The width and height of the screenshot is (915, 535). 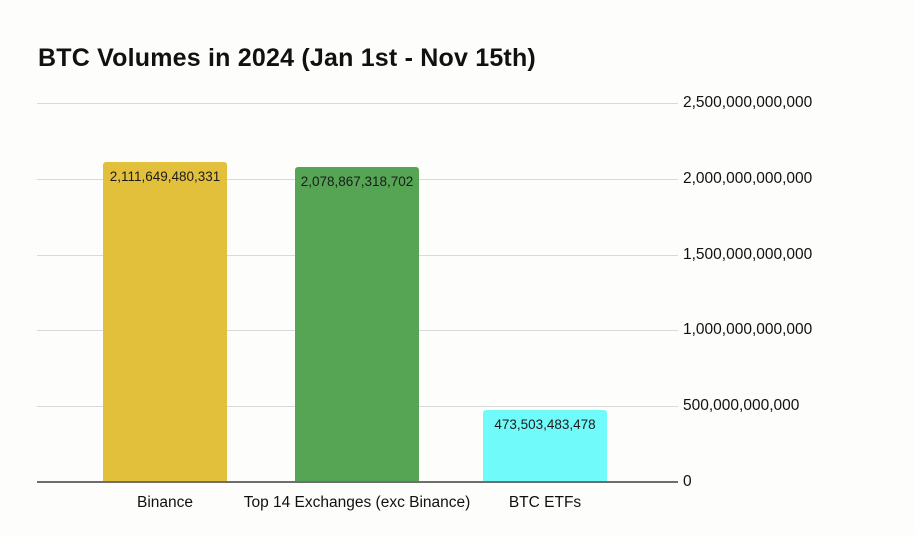 What do you see at coordinates (545, 425) in the screenshot?
I see `bar-value-label: 473,503,483,478` at bounding box center [545, 425].